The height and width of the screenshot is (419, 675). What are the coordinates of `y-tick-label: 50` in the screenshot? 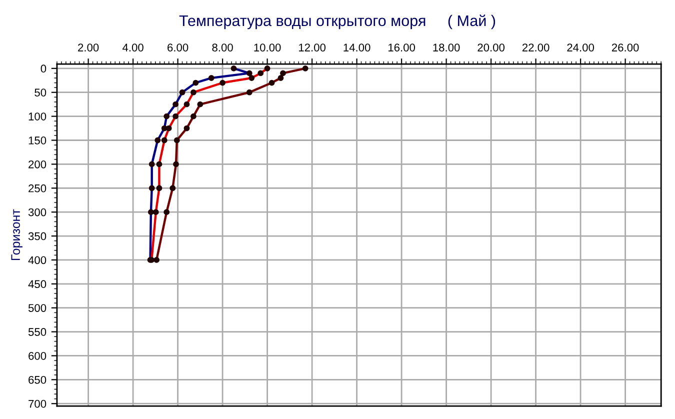 It's located at (40, 92).